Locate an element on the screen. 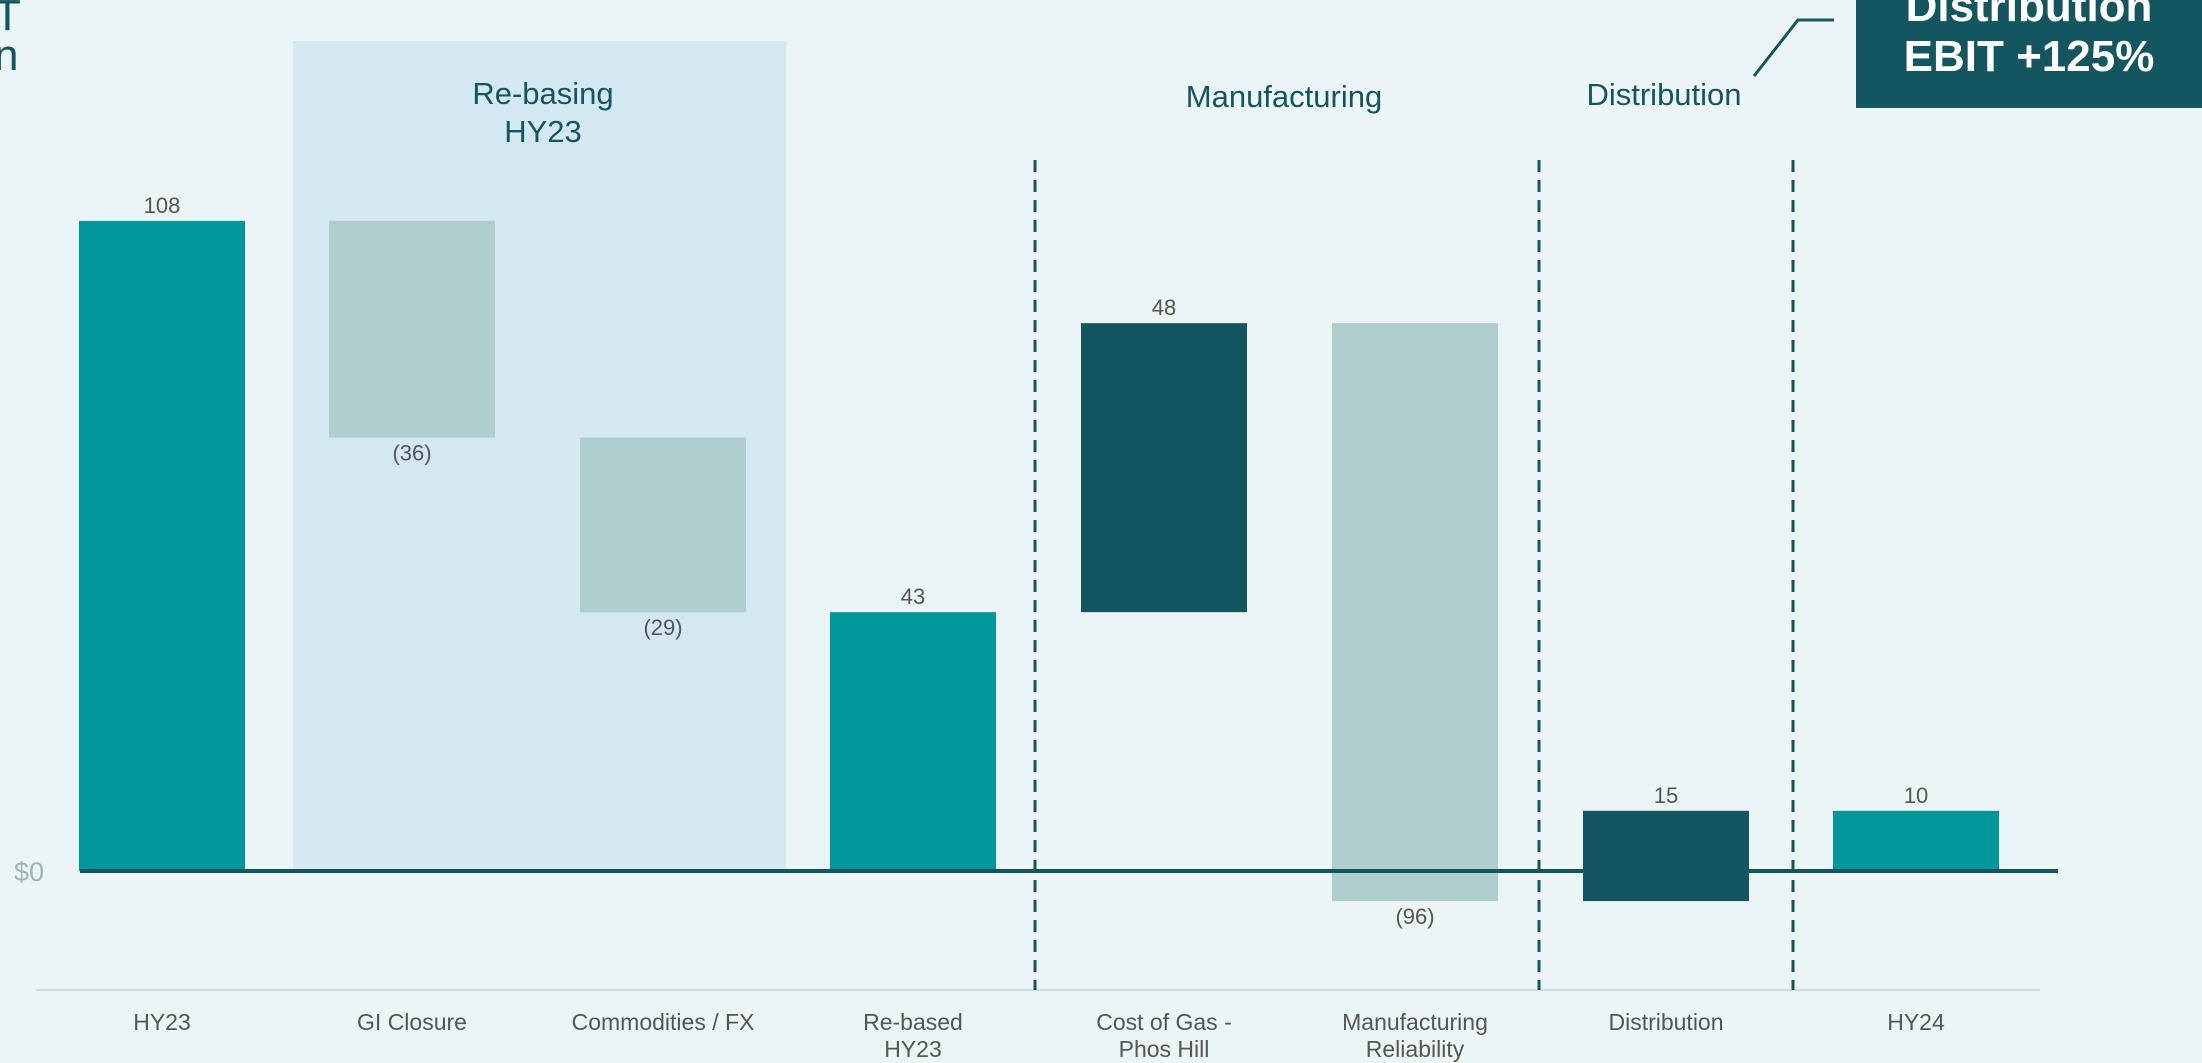 Image resolution: width=2202 pixels, height=1063 pixels. category-label-6-line1: Manufacturing is located at coordinates (1415, 1022).